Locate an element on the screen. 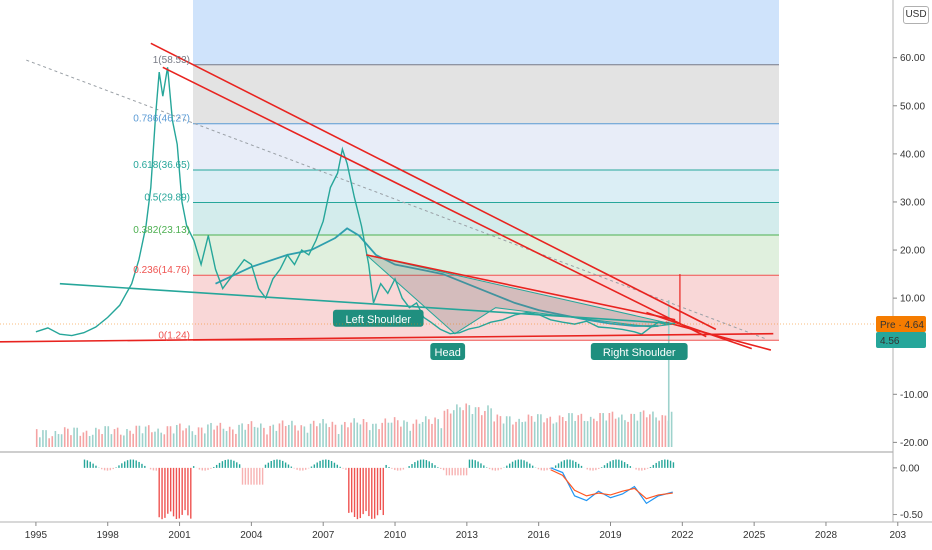  y-tick-label: -20.00 is located at coordinates (914, 443).